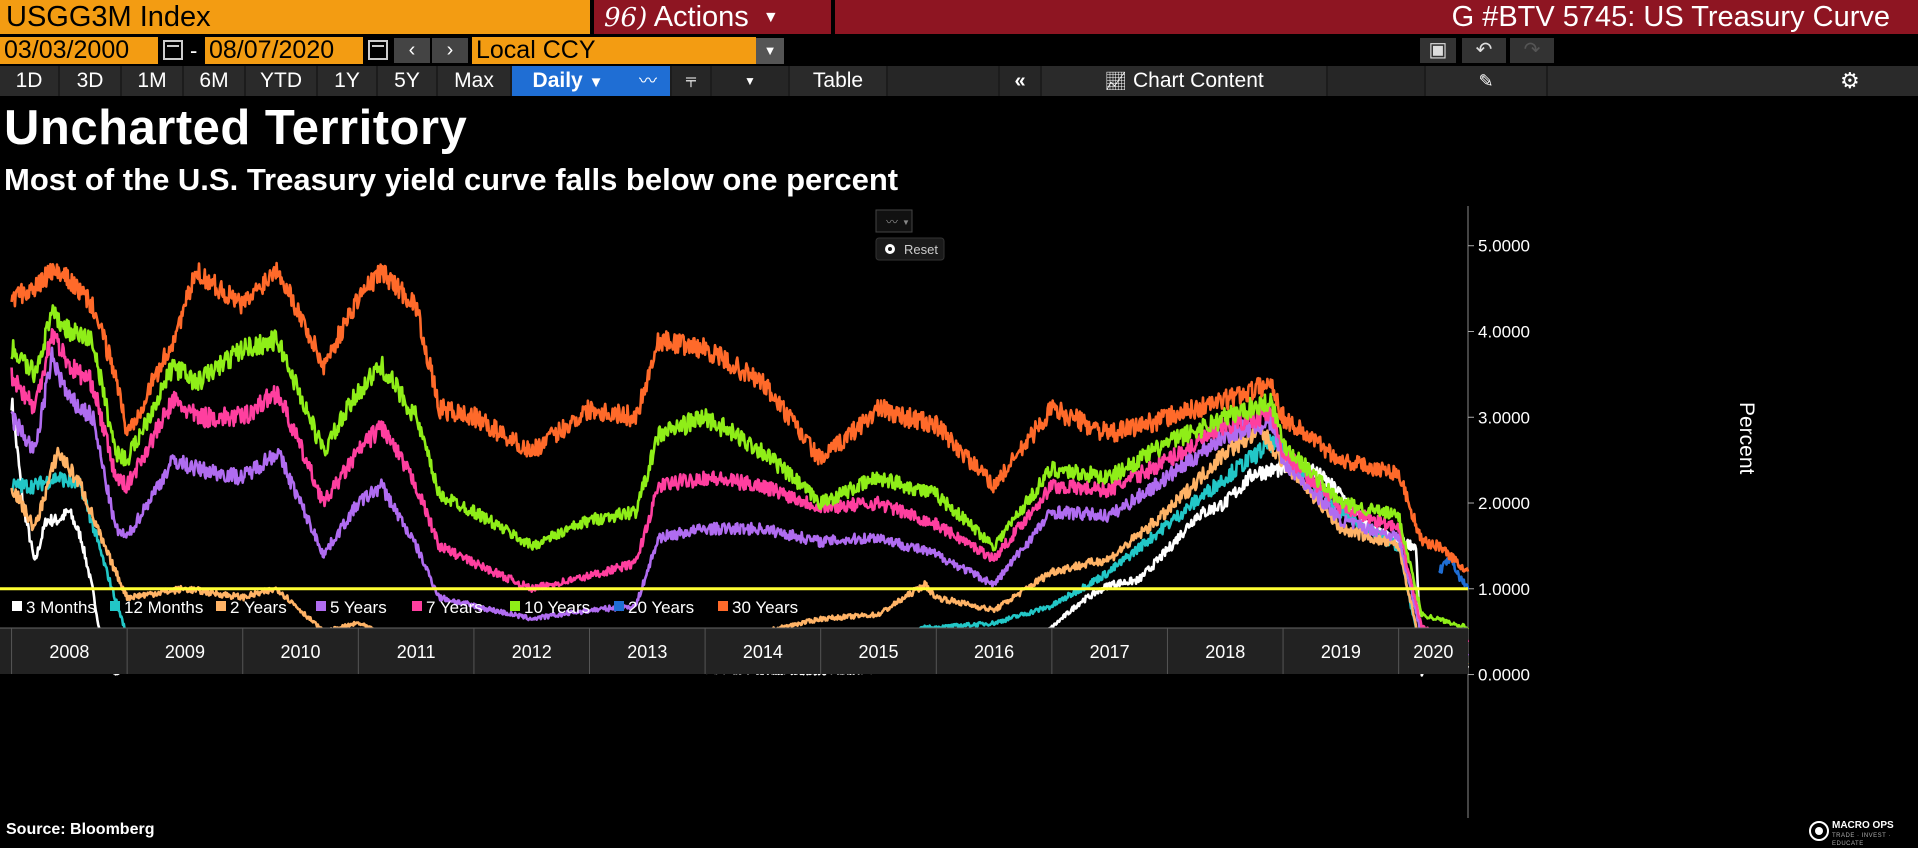 The height and width of the screenshot is (848, 1918). What do you see at coordinates (412, 50) in the screenshot?
I see `previous-period-button: ‹` at bounding box center [412, 50].